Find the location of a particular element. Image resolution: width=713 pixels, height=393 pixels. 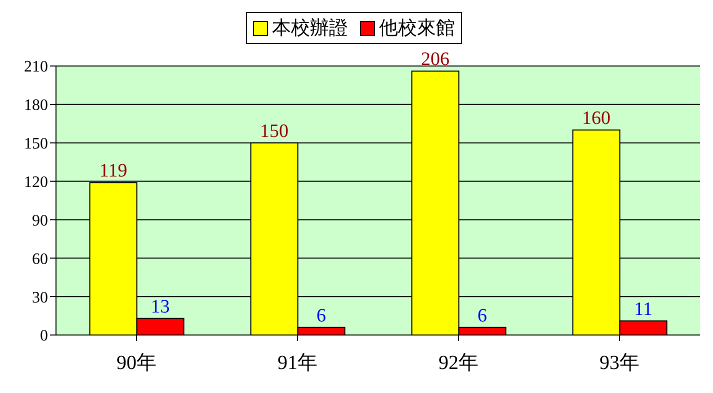

x-tick-label: 90年 is located at coordinates (136, 363).